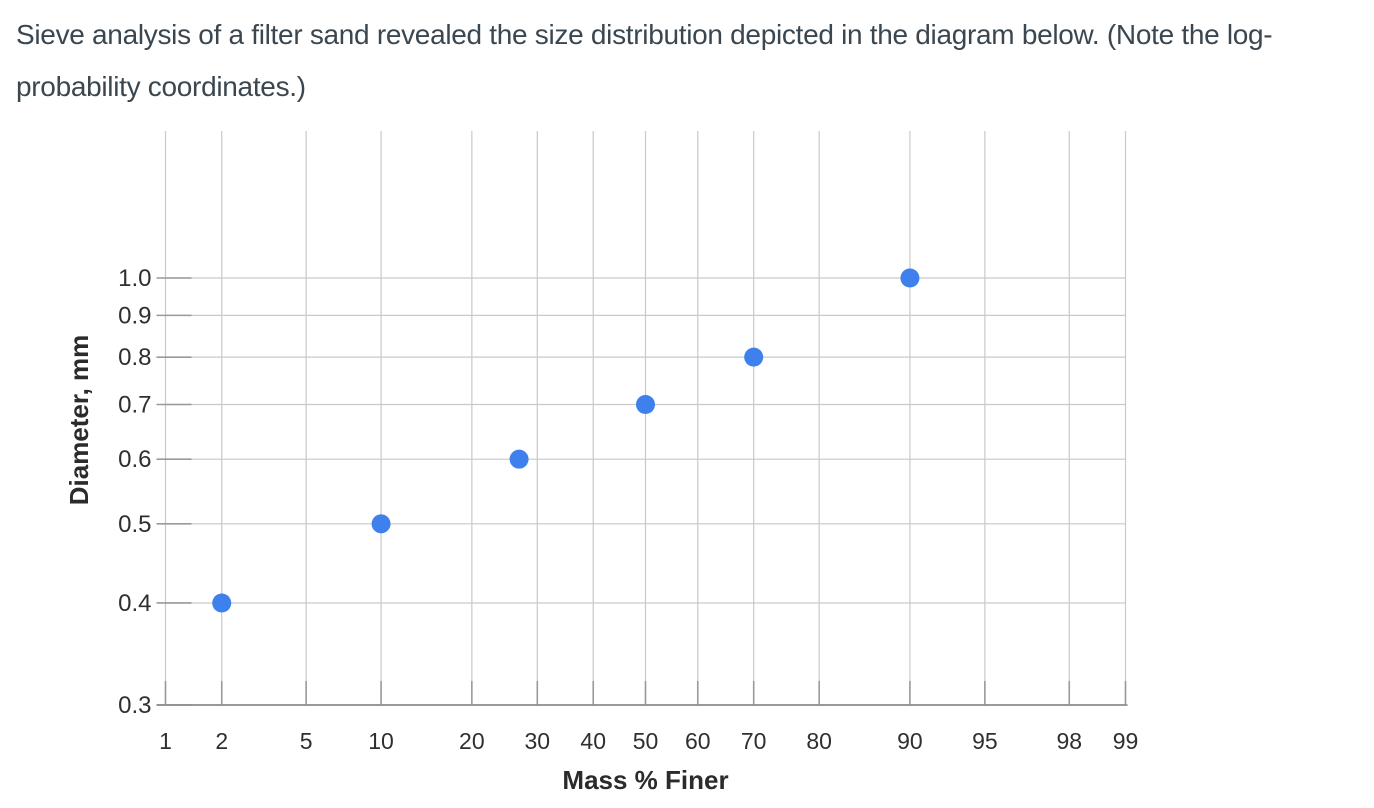  What do you see at coordinates (134, 459) in the screenshot?
I see `y-tick-label: 0.6` at bounding box center [134, 459].